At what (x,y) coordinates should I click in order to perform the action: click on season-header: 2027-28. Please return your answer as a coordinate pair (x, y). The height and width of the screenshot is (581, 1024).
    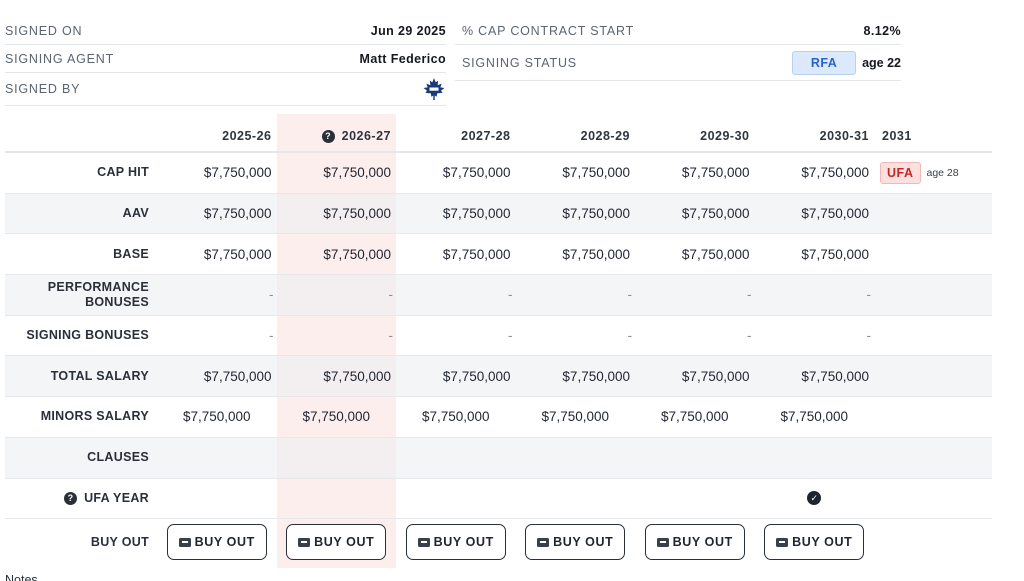
    Looking at the image, I should click on (486, 136).